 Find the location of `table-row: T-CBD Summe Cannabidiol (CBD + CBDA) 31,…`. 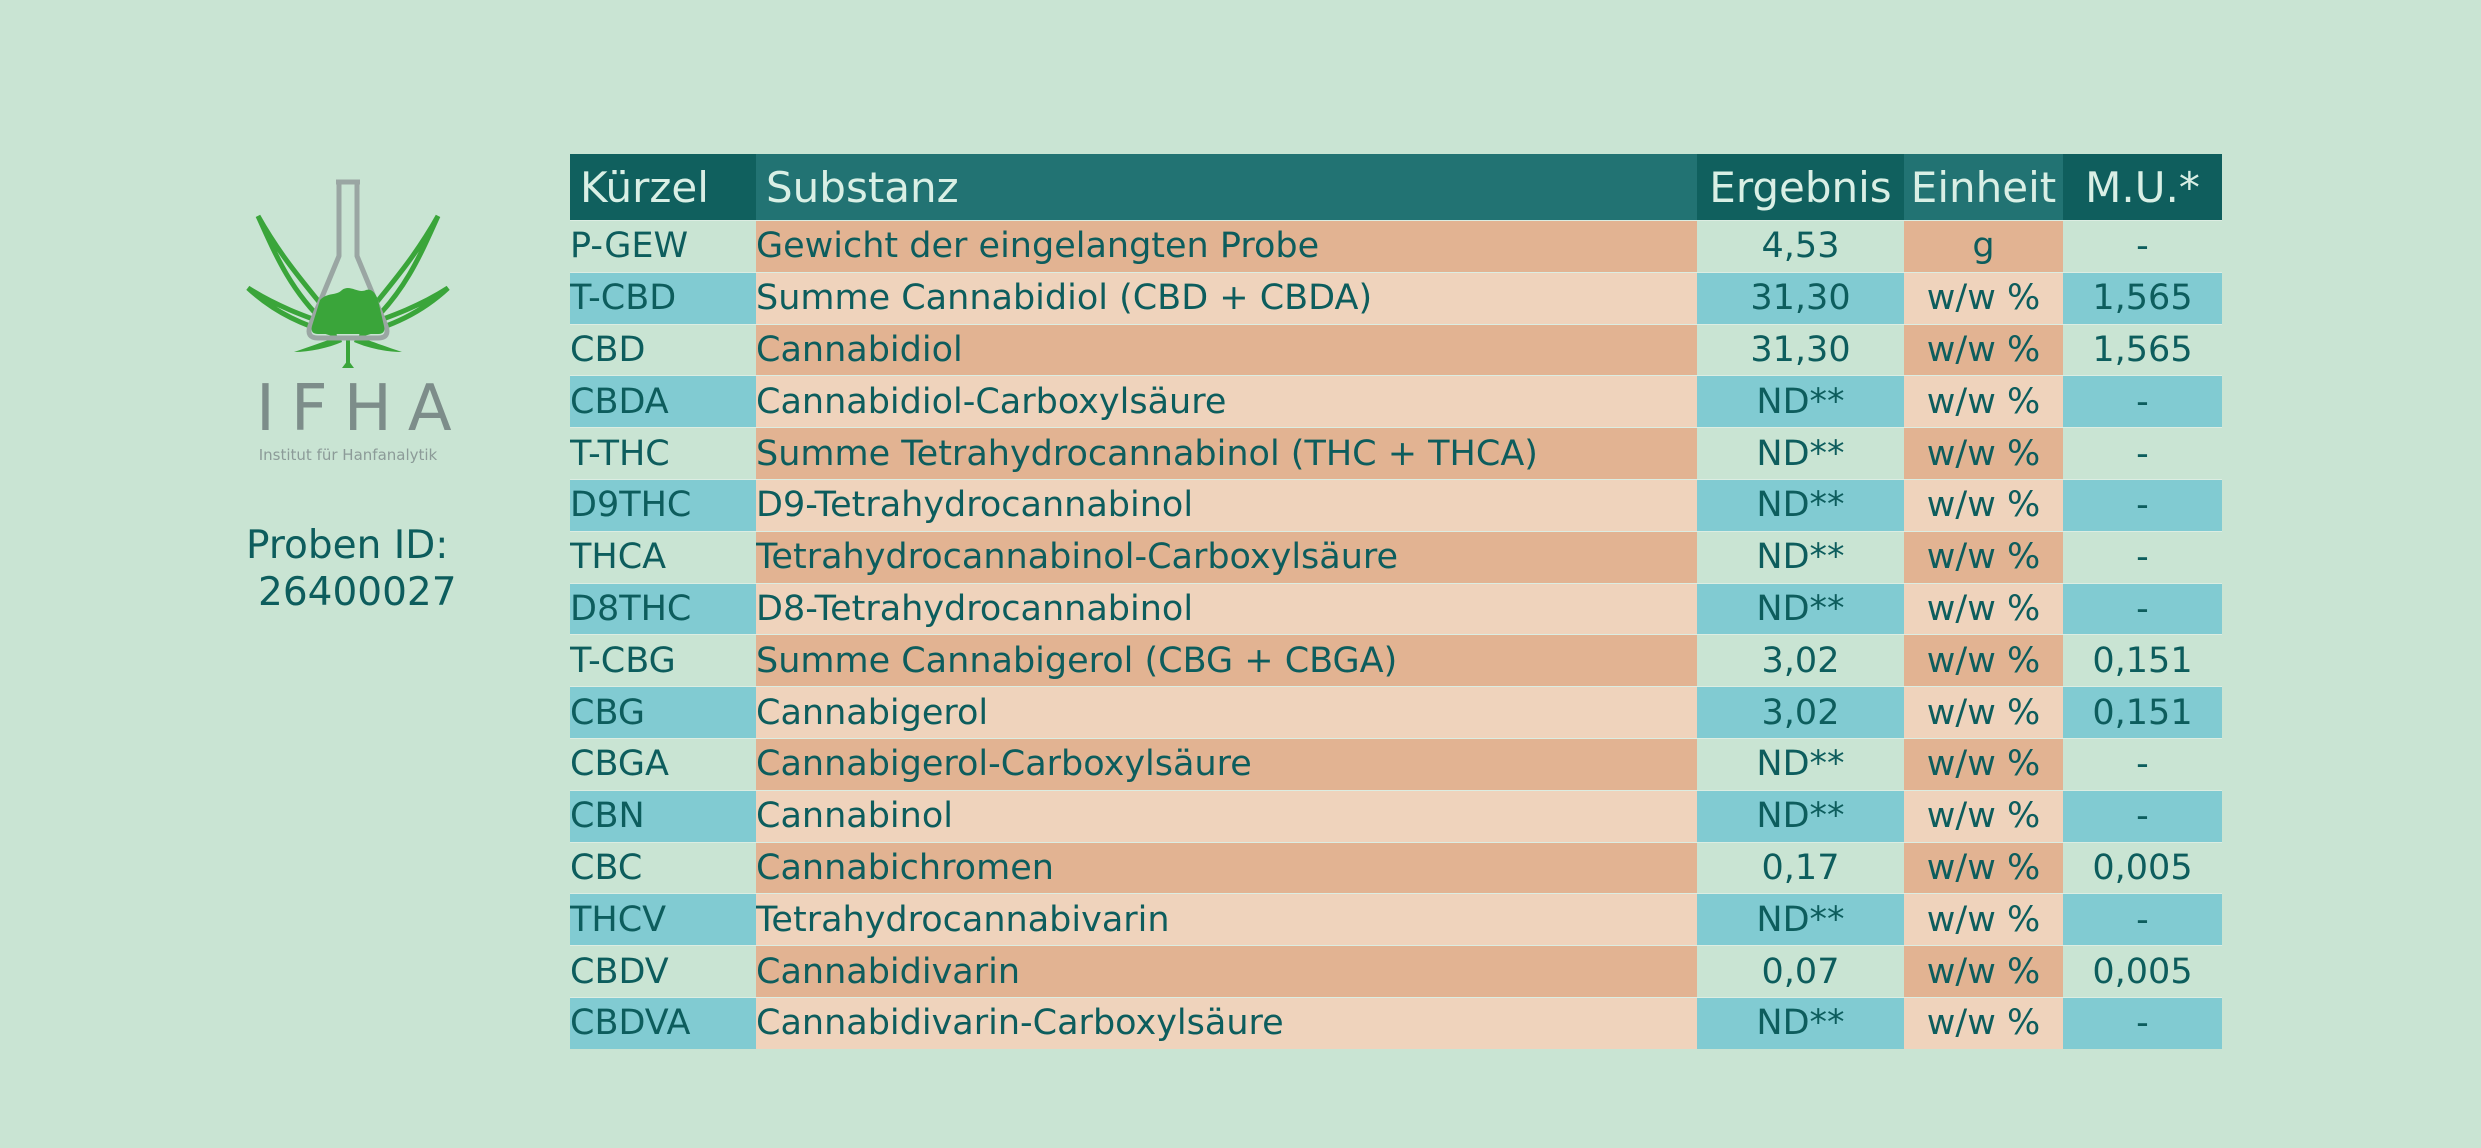

table-row: T-CBD Summe Cannabidiol (CBD + CBDA) 31,… is located at coordinates (1396, 298).